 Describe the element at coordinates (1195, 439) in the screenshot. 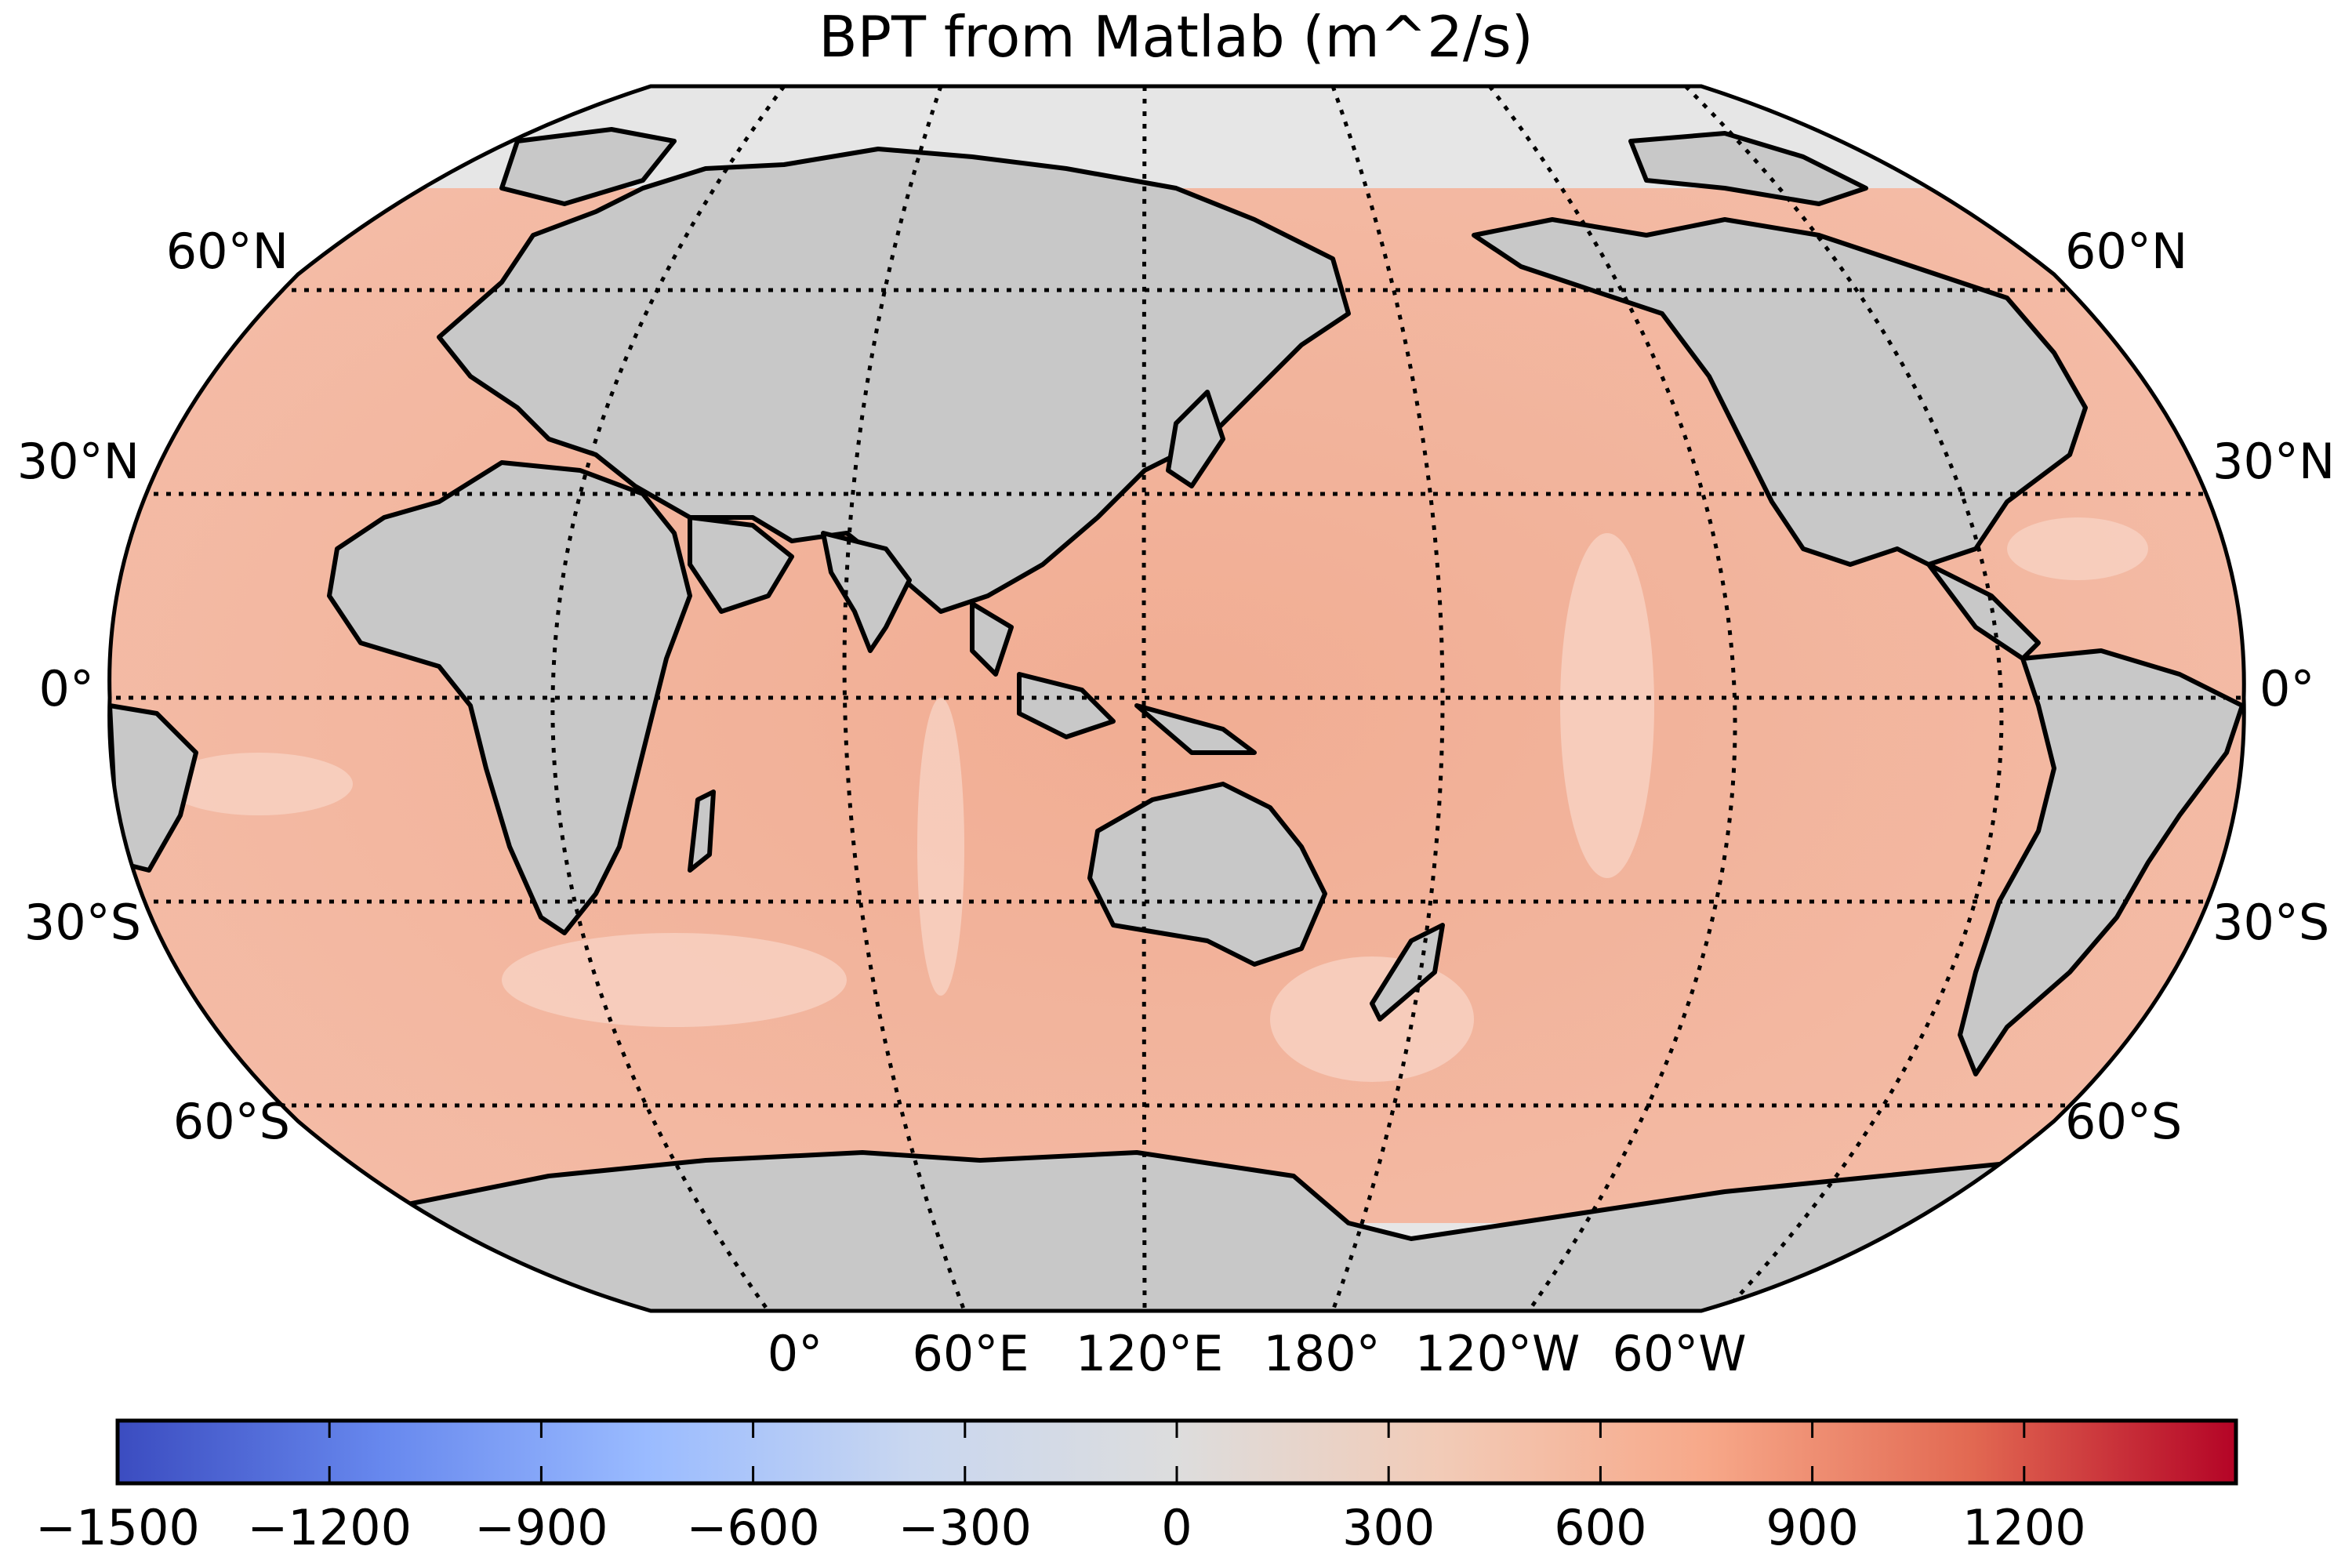

I see `landmass-japan` at that location.